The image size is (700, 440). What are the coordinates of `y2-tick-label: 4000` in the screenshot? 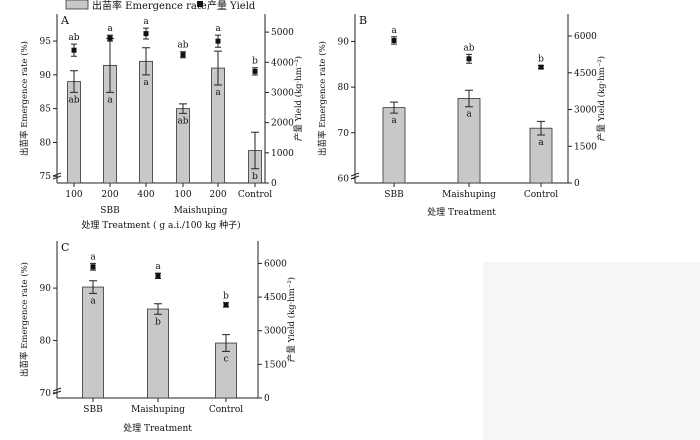 It's located at (282, 63).